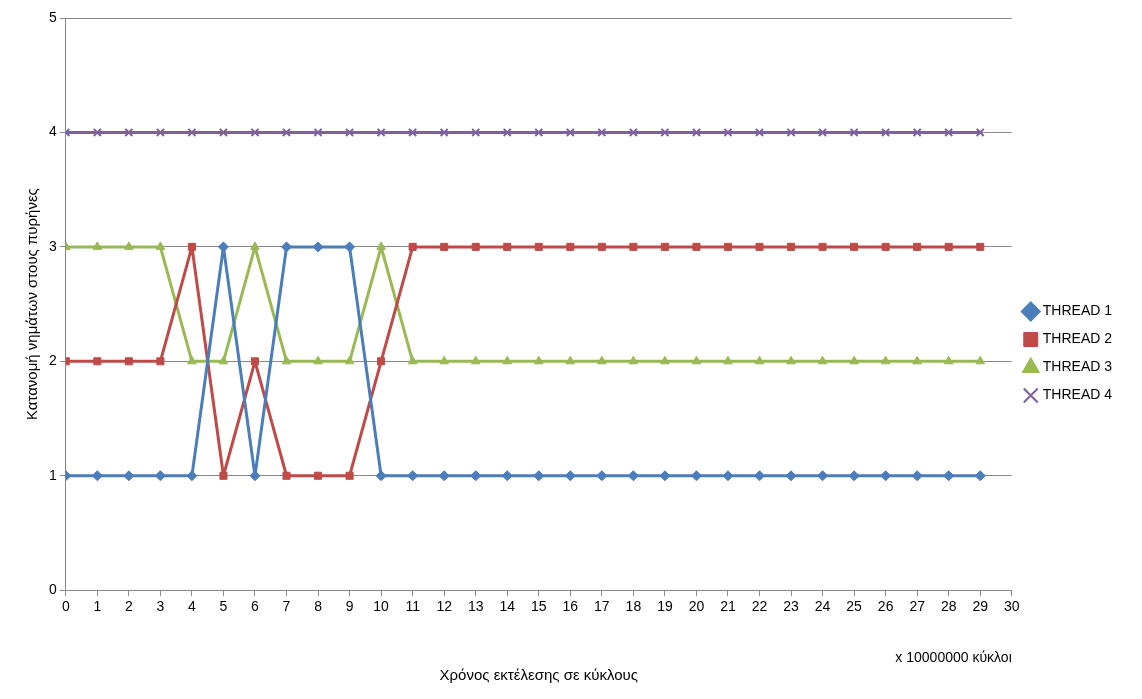 This screenshot has width=1142, height=699. Describe the element at coordinates (413, 606) in the screenshot. I see `x-tick-label: 11` at that location.